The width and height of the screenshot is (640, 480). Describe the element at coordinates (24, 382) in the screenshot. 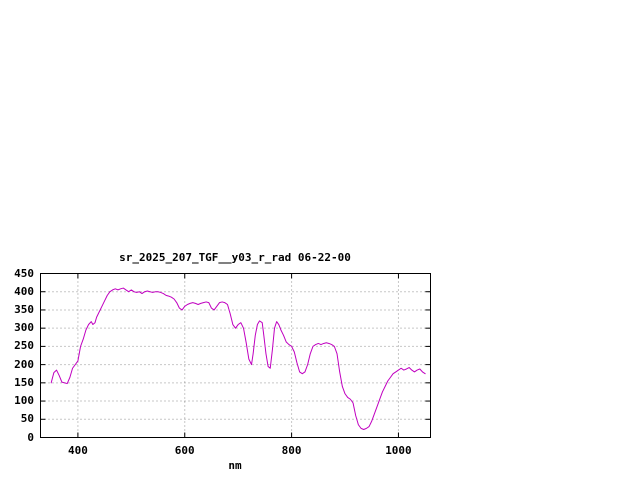

I see `y-tick-label: 150` at that location.